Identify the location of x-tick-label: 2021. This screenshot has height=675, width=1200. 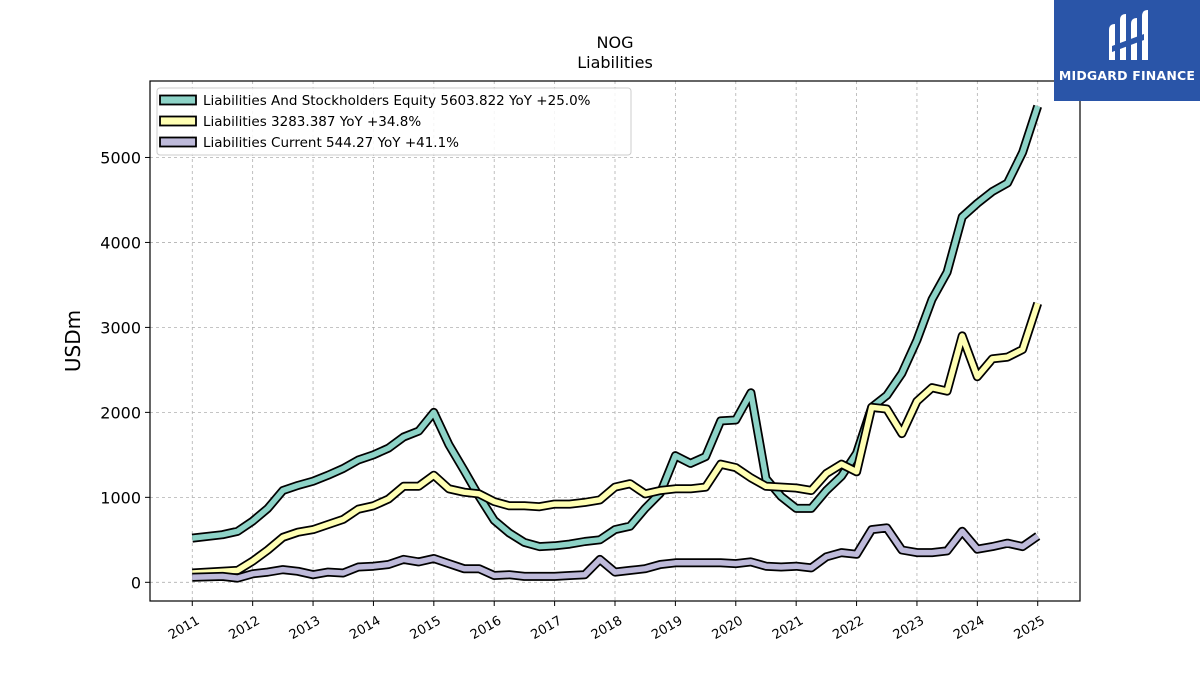
(788, 628).